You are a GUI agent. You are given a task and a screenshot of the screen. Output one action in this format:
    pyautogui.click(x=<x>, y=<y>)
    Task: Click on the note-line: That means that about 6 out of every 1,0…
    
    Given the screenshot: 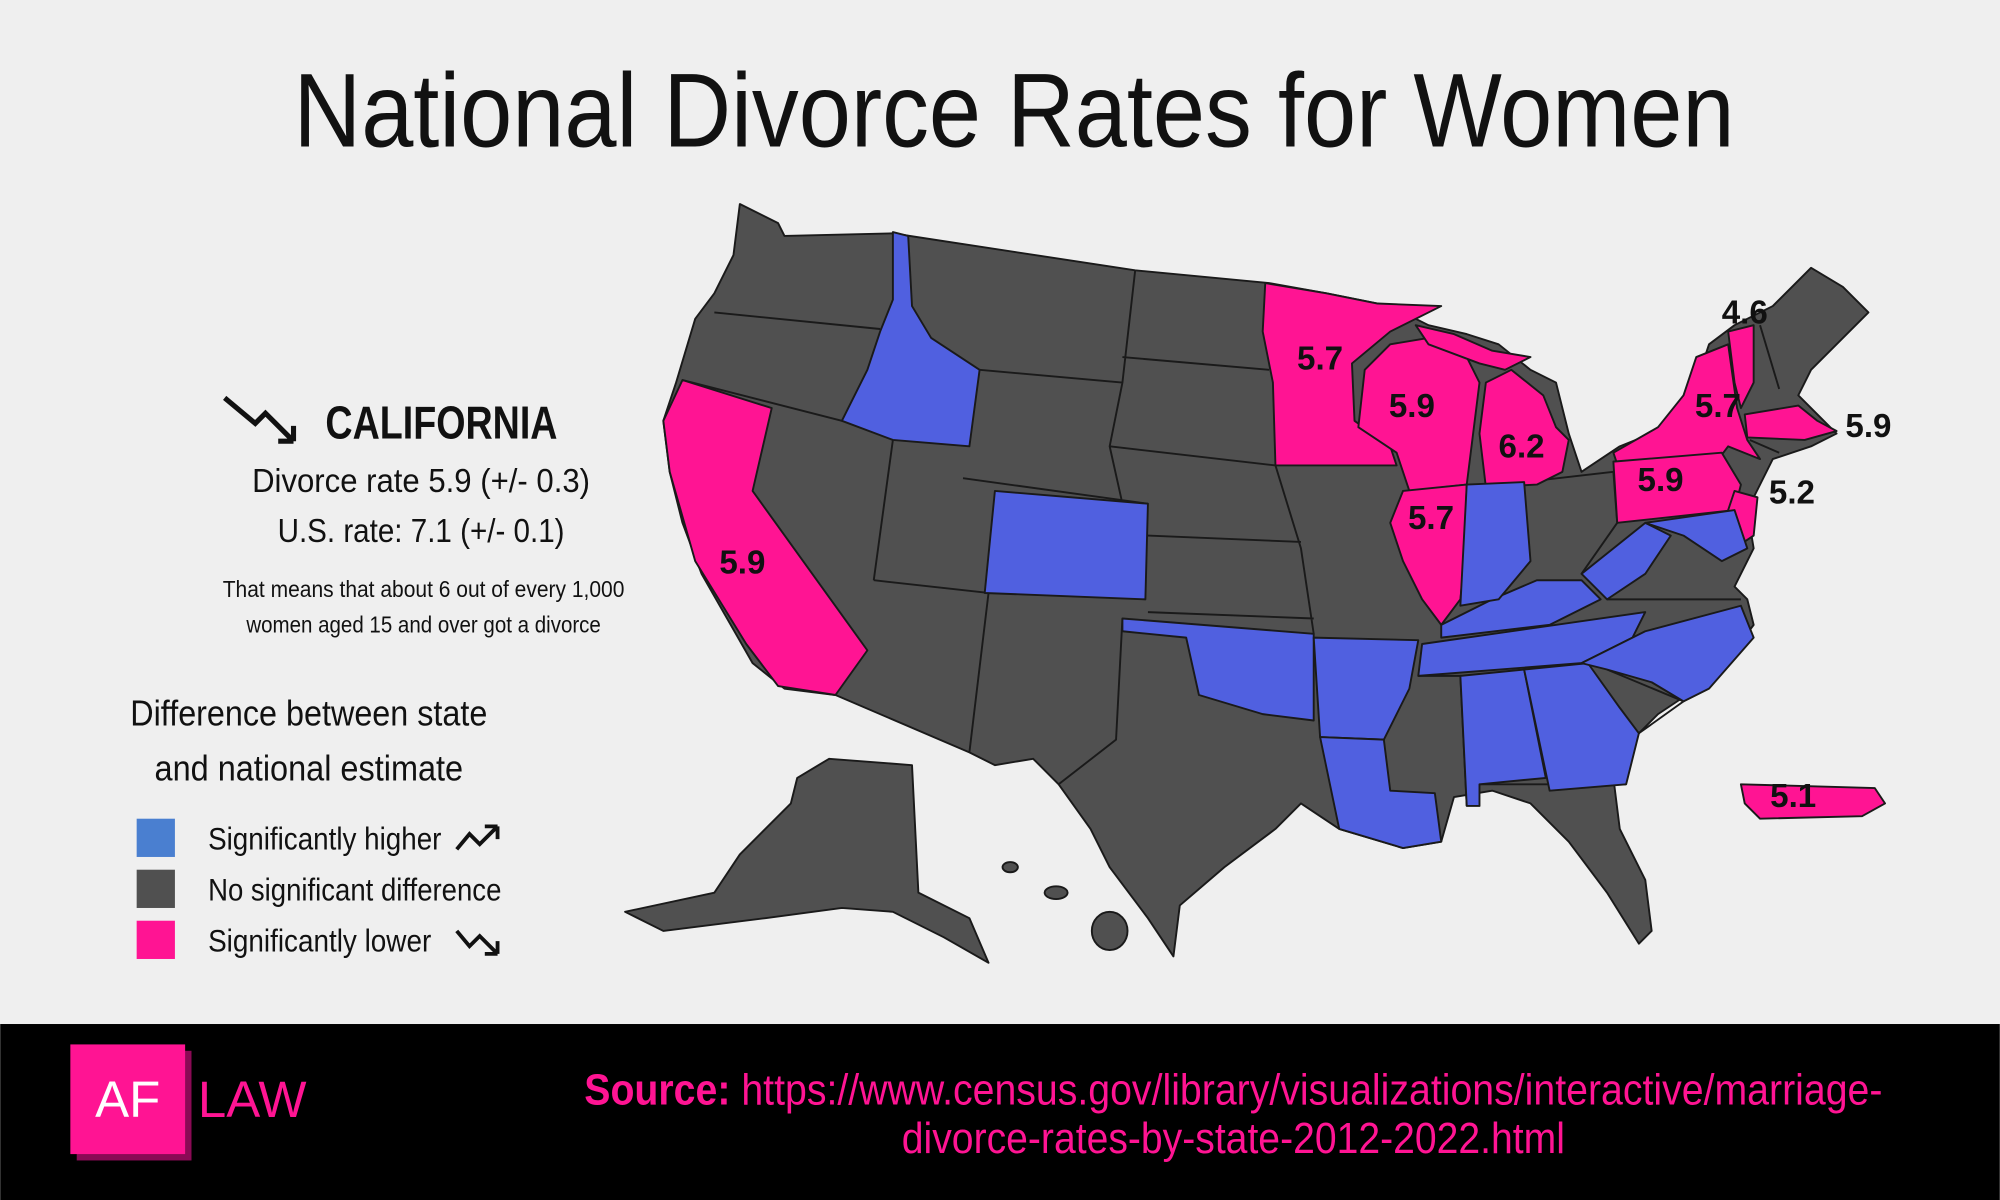 What is the action you would take?
    pyautogui.click(x=424, y=589)
    